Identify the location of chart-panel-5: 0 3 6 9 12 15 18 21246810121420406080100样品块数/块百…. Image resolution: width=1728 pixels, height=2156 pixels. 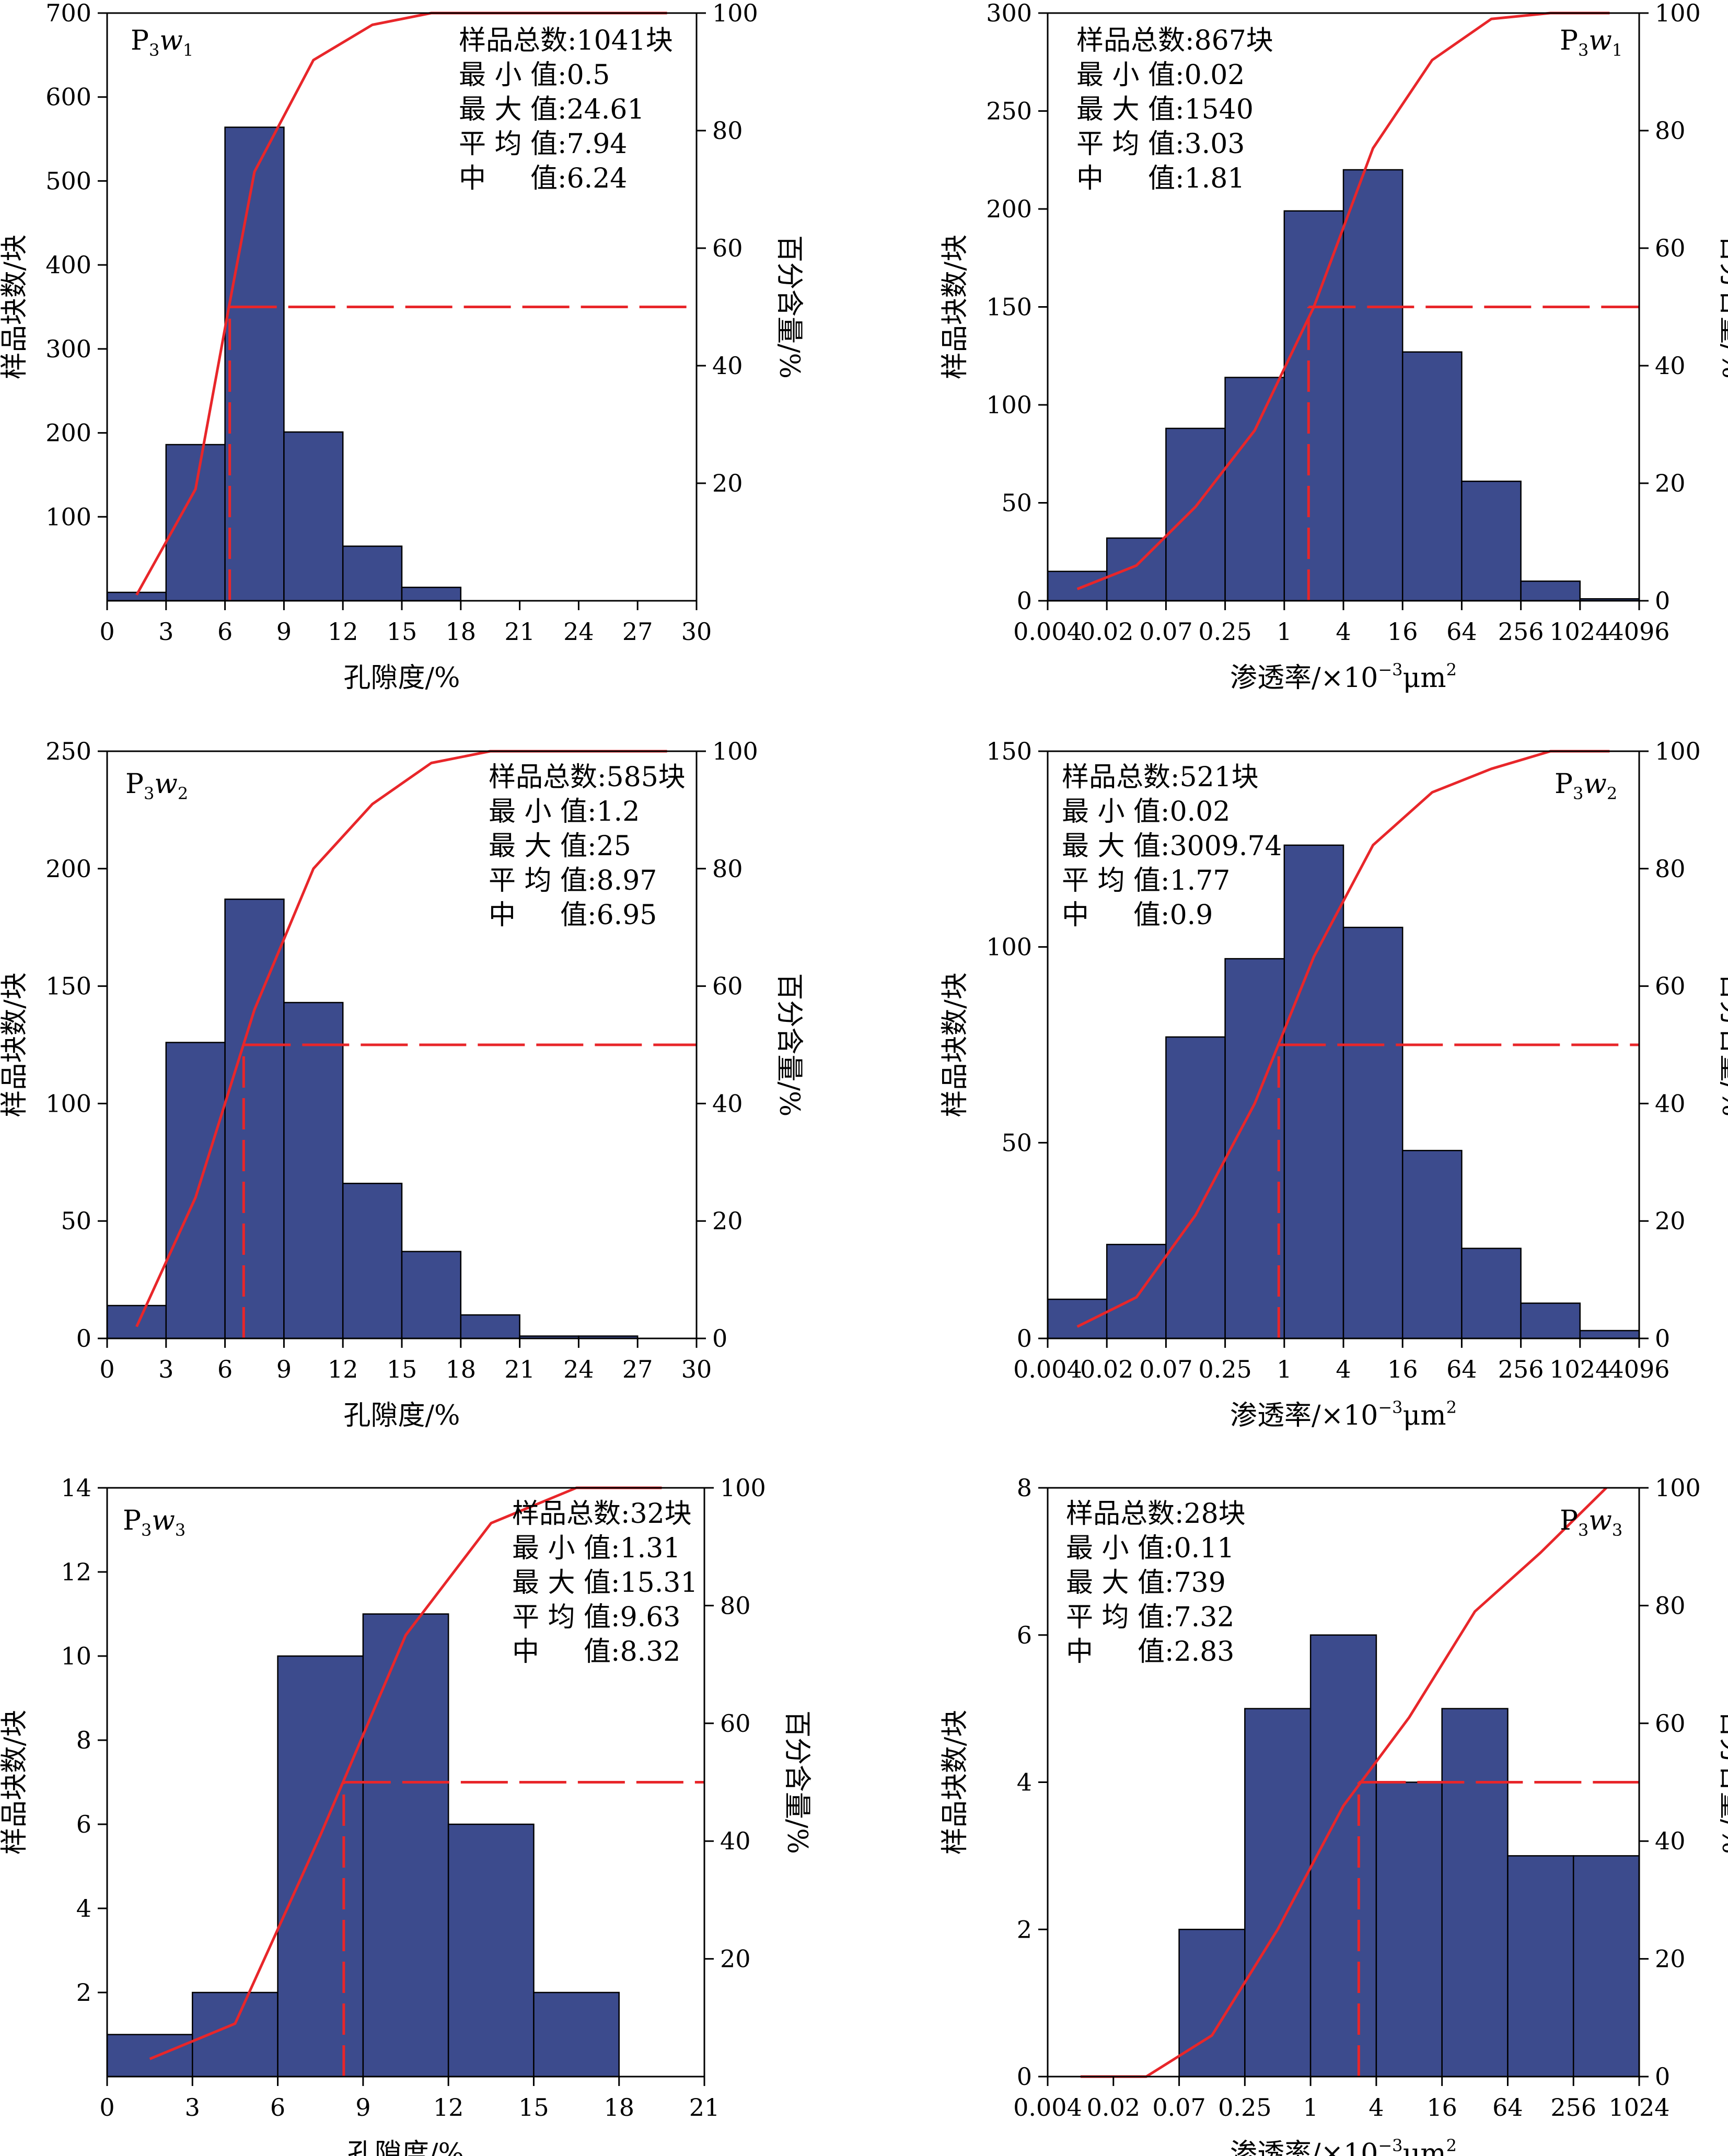
(406, 1815).